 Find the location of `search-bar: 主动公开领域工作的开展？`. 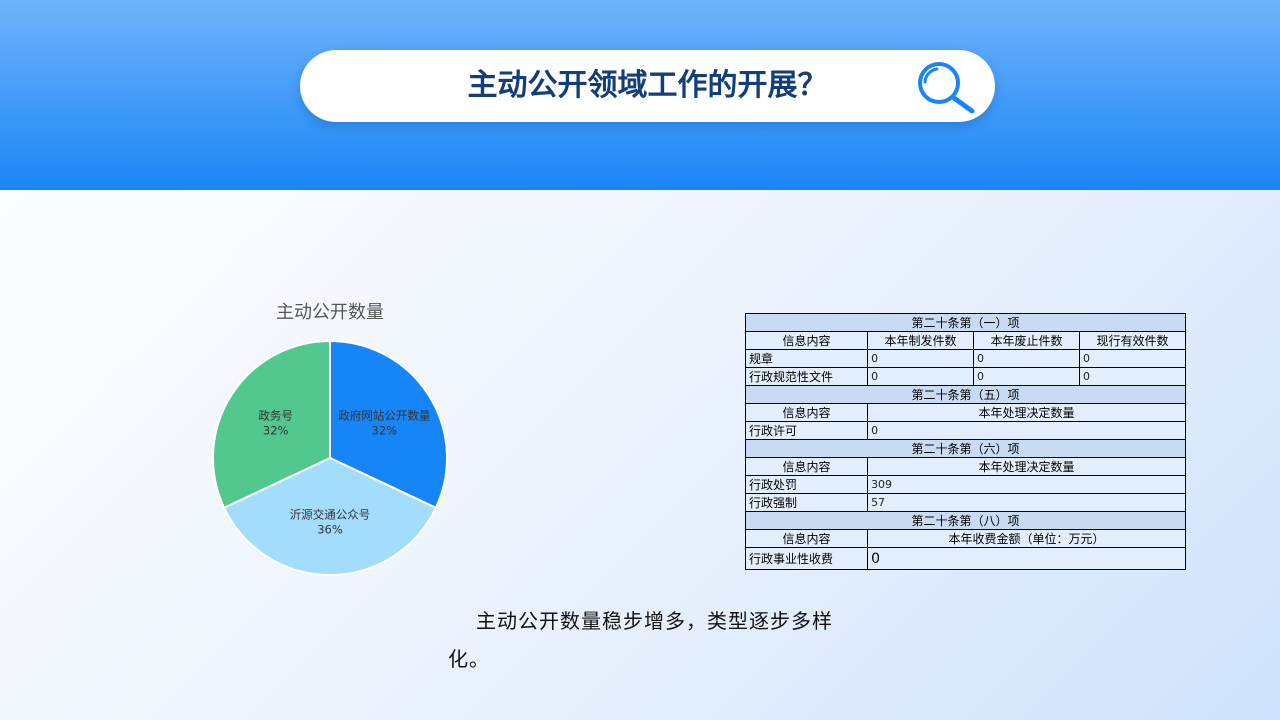

search-bar: 主动公开领域工作的开展？ is located at coordinates (647, 86).